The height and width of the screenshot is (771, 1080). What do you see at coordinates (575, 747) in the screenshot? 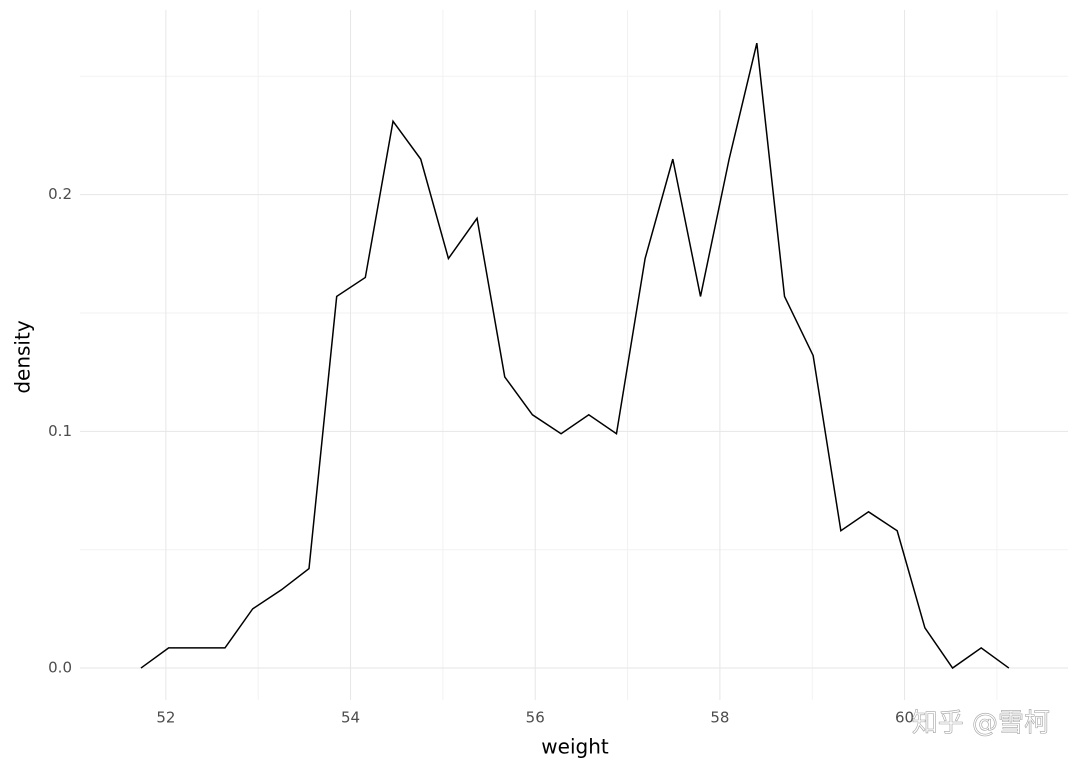
I see `x-axis-label: weight` at bounding box center [575, 747].